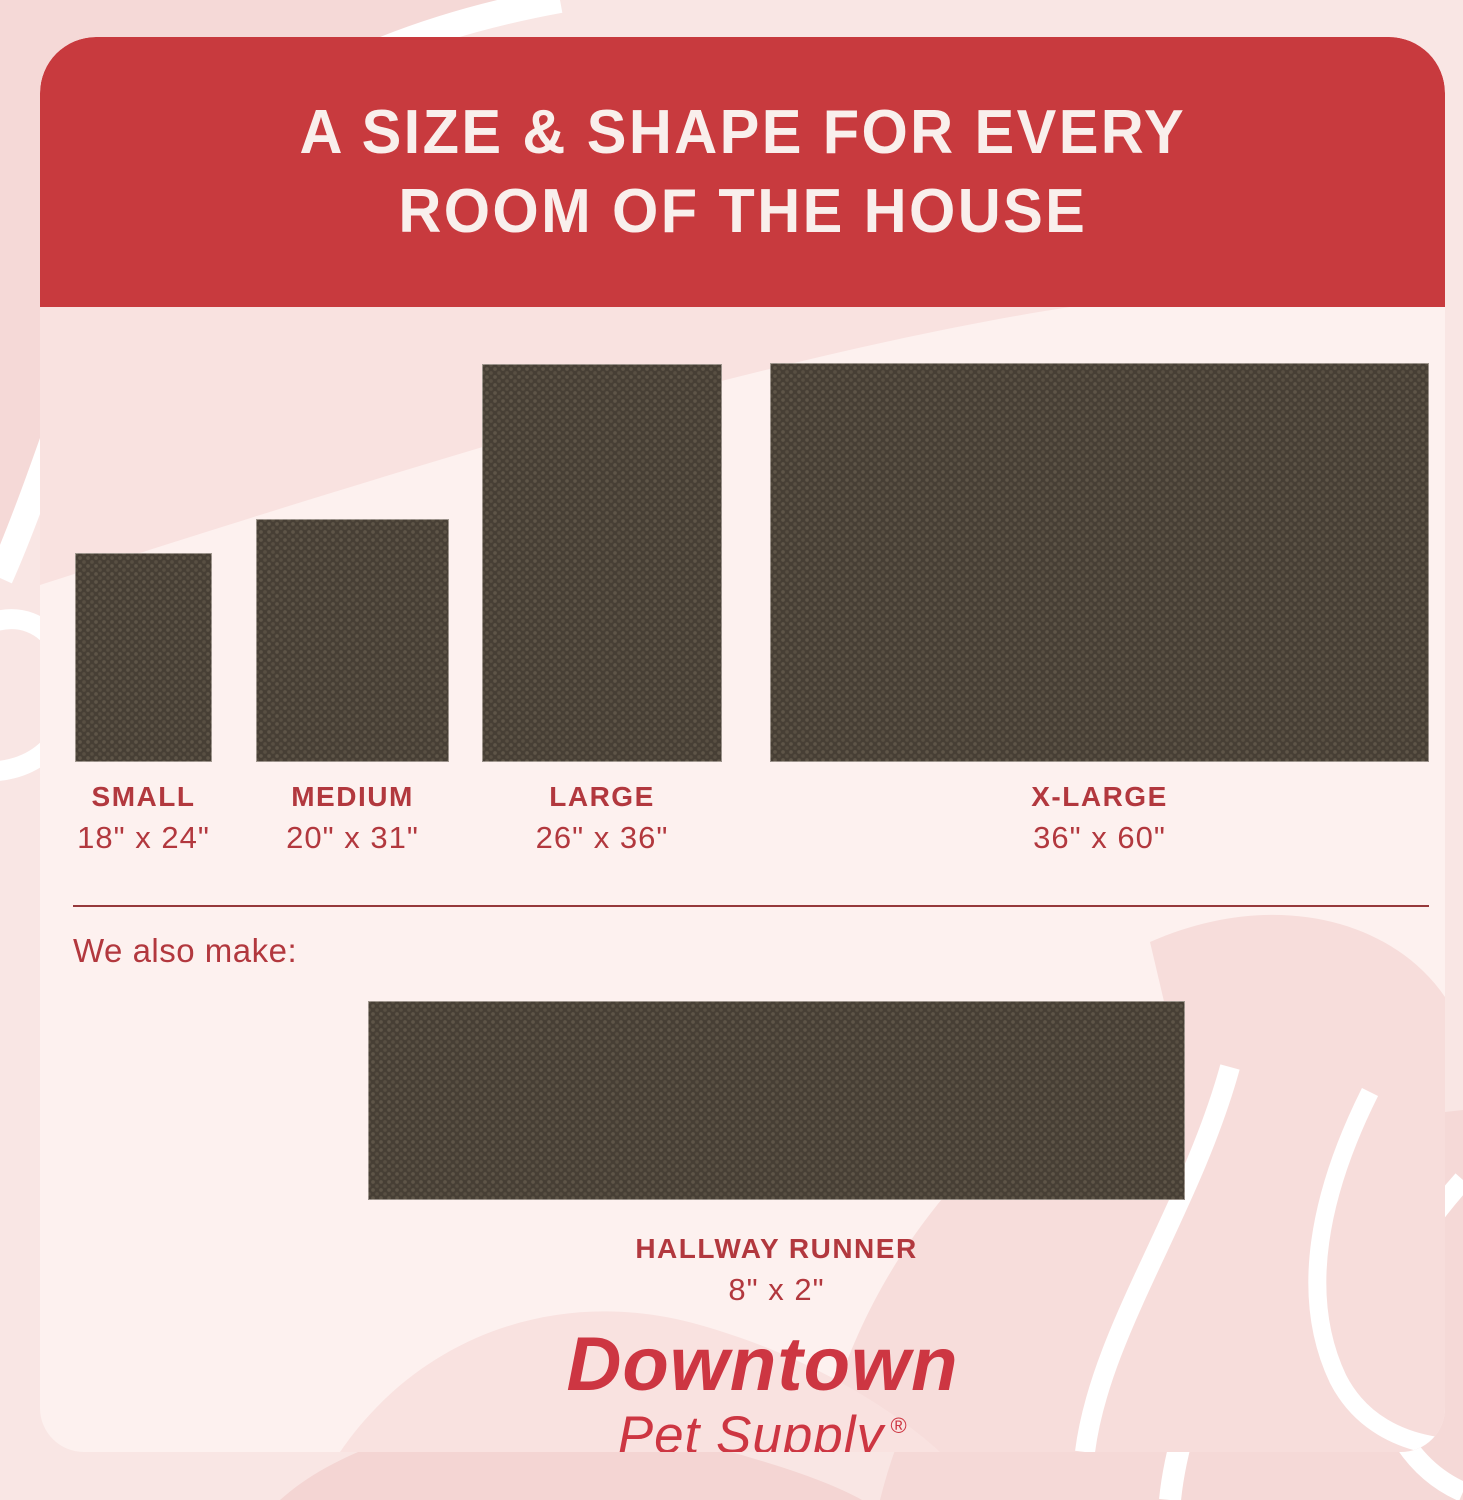  What do you see at coordinates (742, 211) in the screenshot?
I see `page-title-line2: ROOM OF THE HOUSE` at bounding box center [742, 211].